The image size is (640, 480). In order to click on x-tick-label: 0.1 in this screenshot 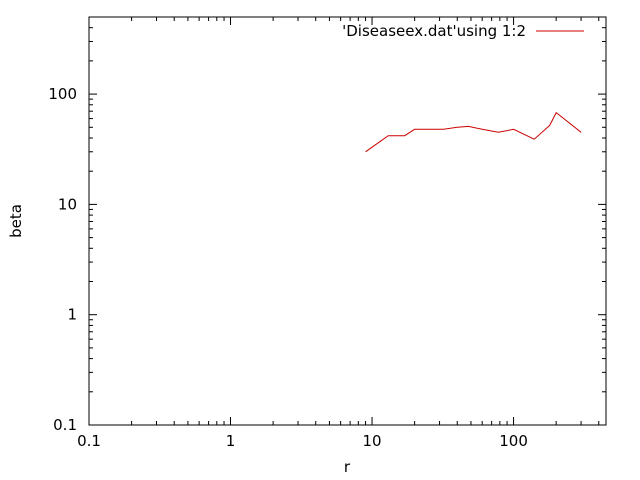, I will do `click(89, 441)`.